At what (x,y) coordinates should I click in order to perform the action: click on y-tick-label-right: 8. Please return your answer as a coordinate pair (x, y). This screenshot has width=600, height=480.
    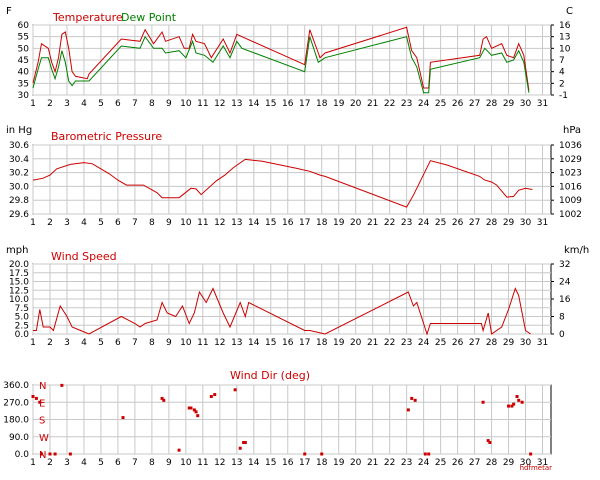
    Looking at the image, I should click on (562, 318).